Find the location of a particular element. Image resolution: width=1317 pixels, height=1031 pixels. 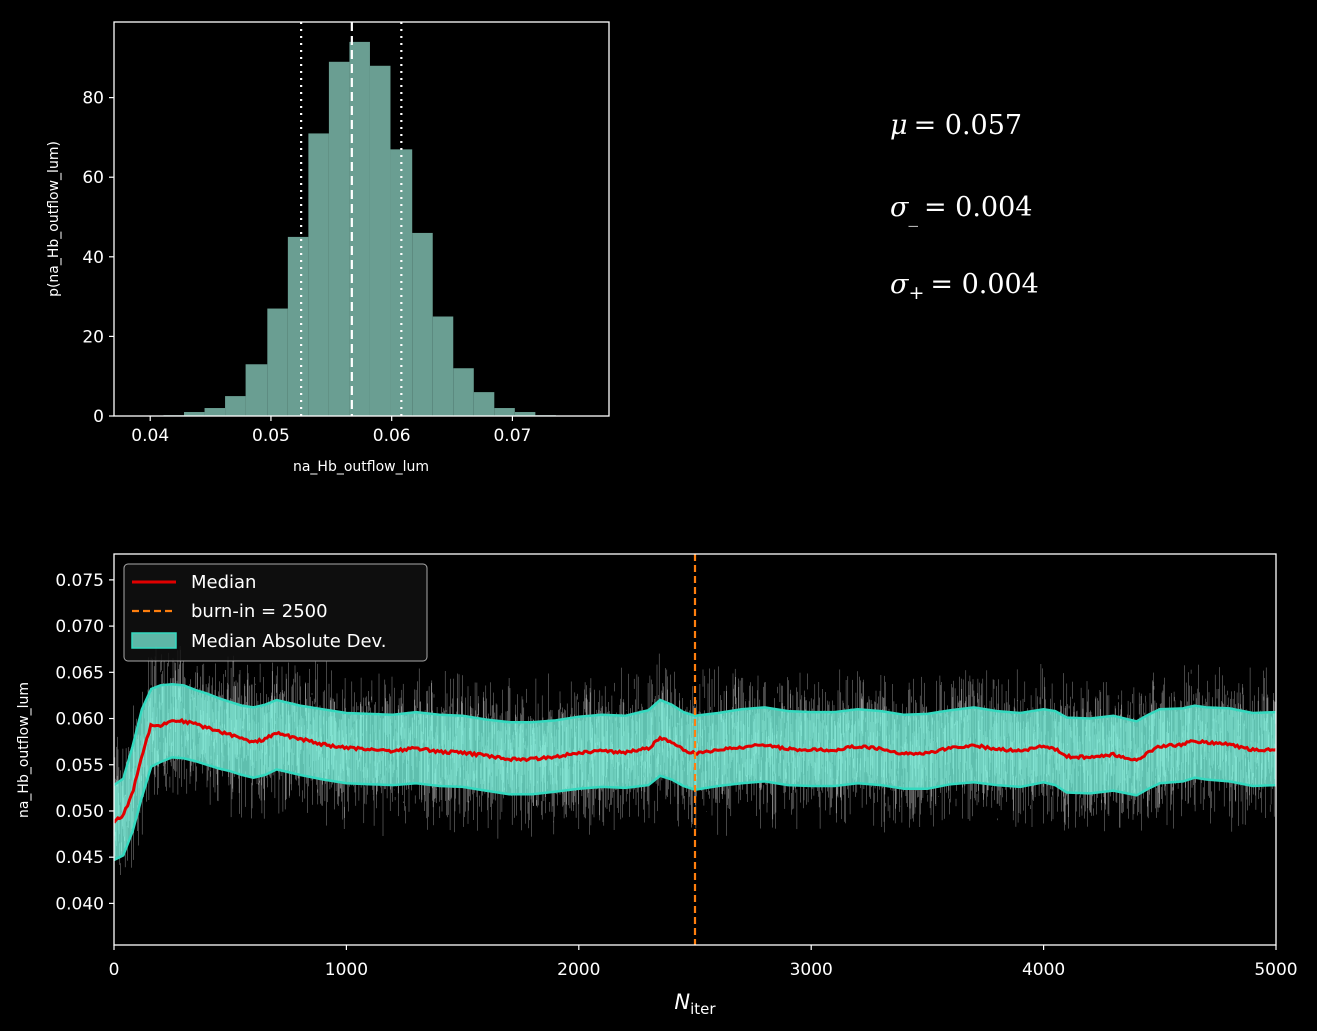

legend-item-mad: Median Absolute Dev. is located at coordinates (289, 641).